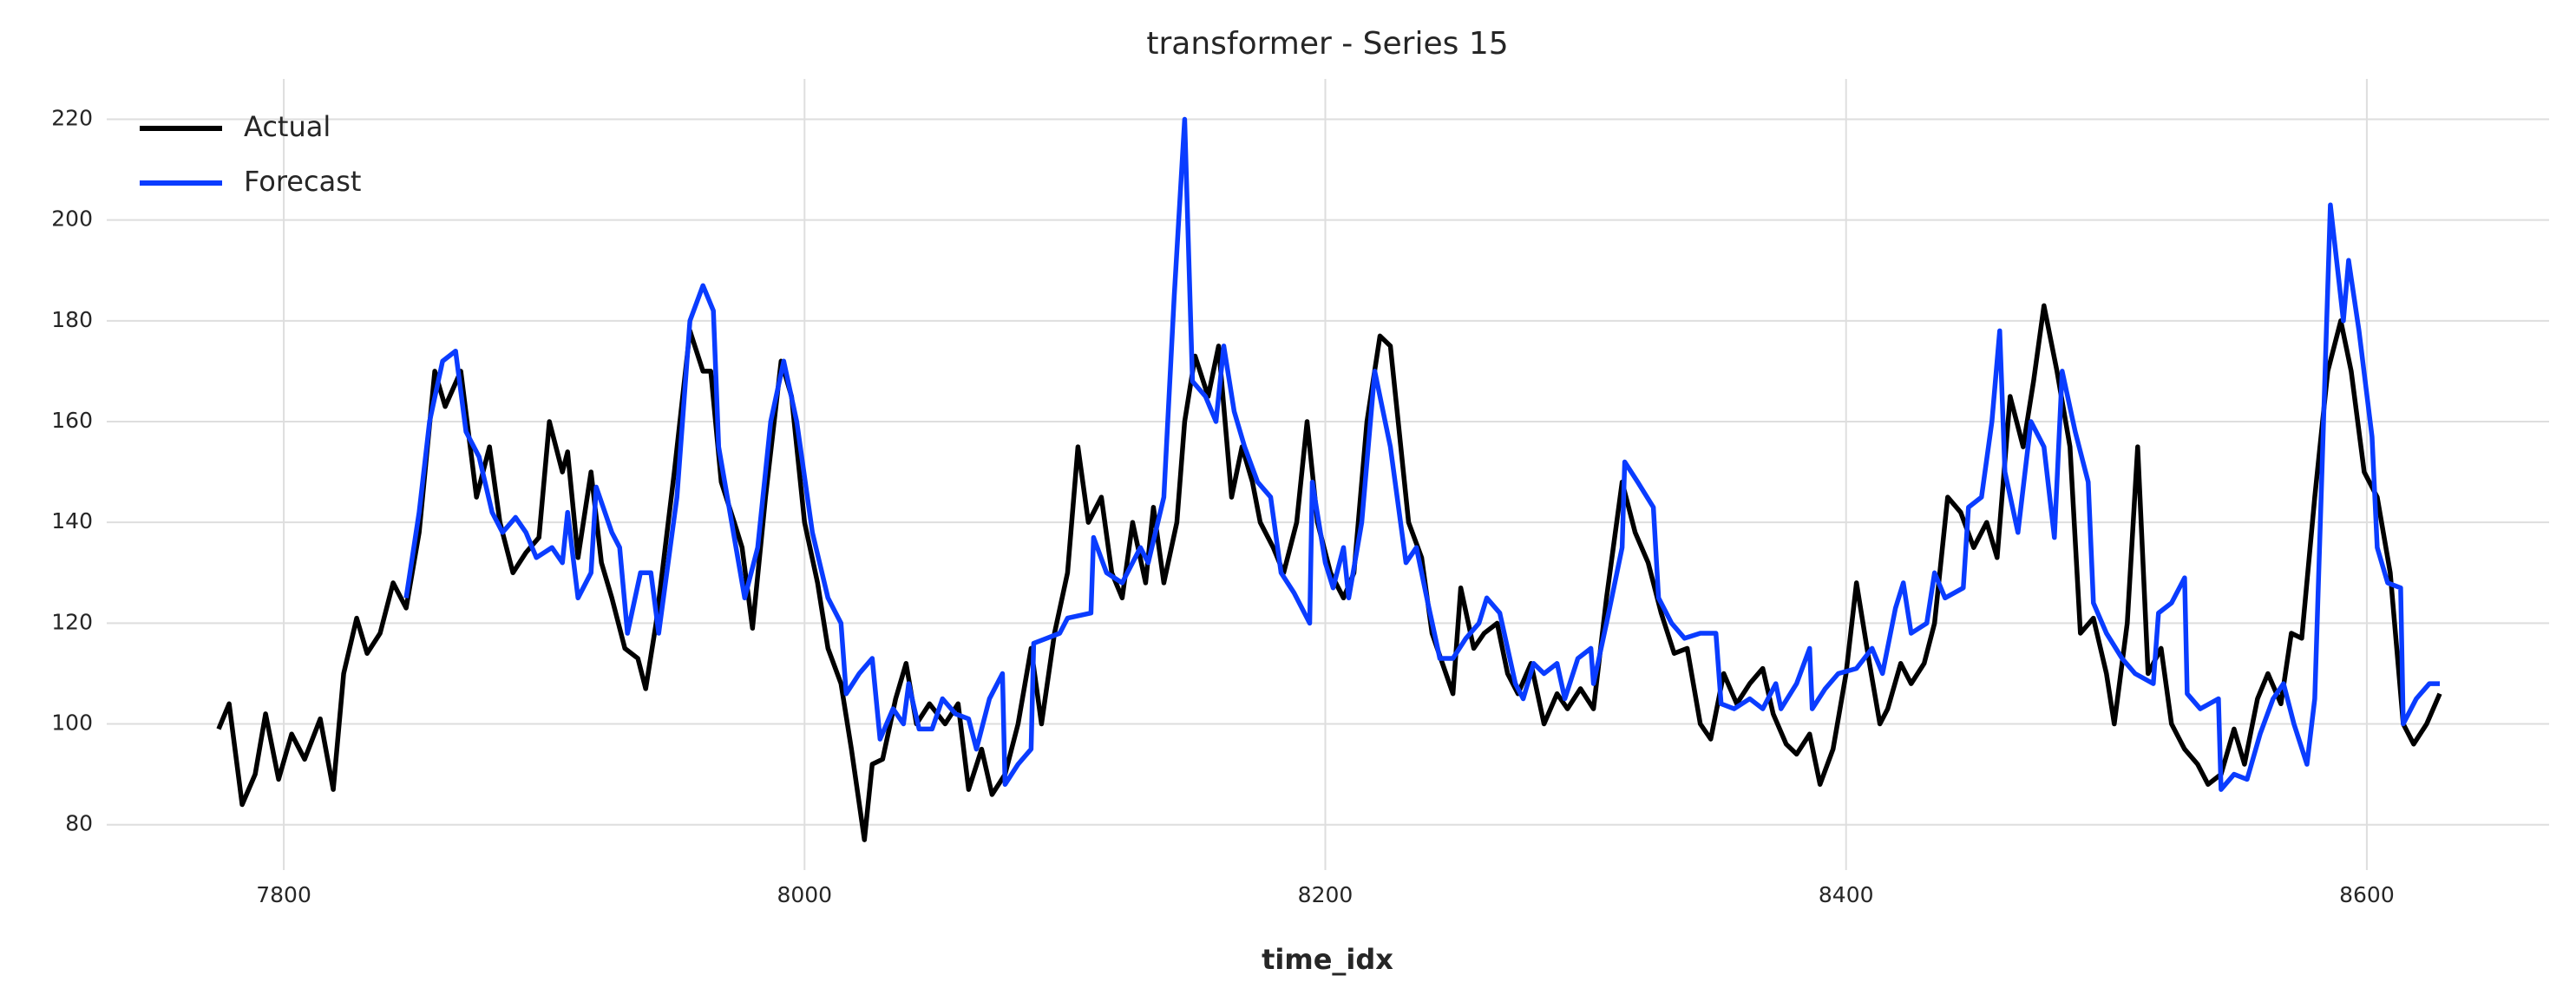  What do you see at coordinates (250, 154) in the screenshot?
I see `legend: Actual Forecast` at bounding box center [250, 154].